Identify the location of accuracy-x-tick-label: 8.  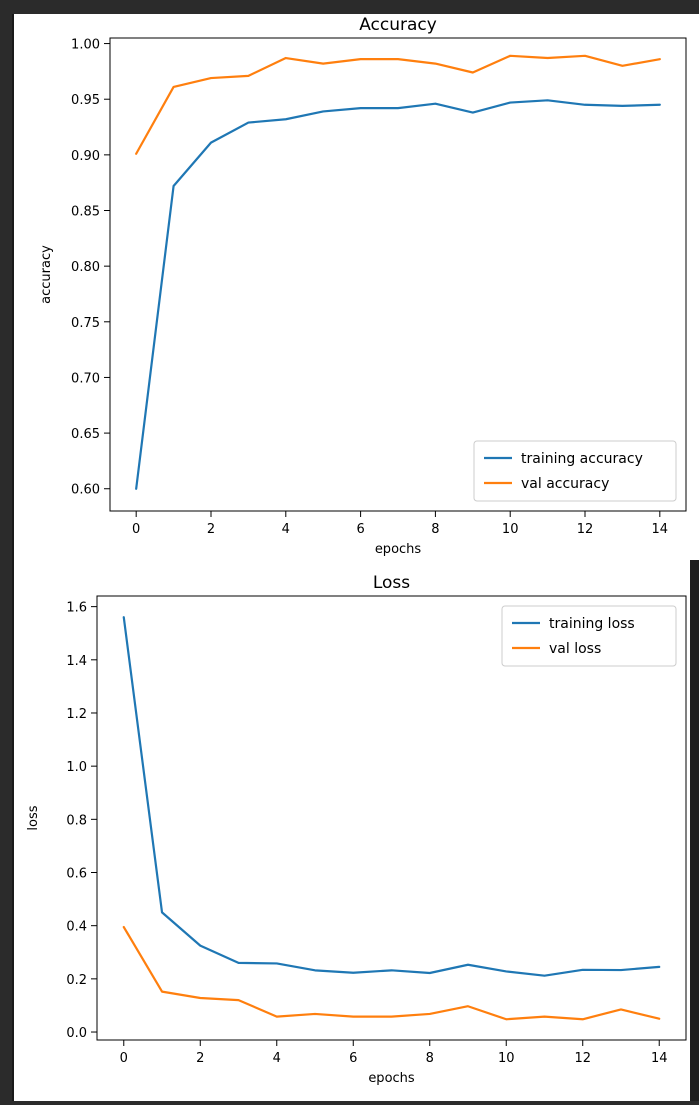
(435, 529).